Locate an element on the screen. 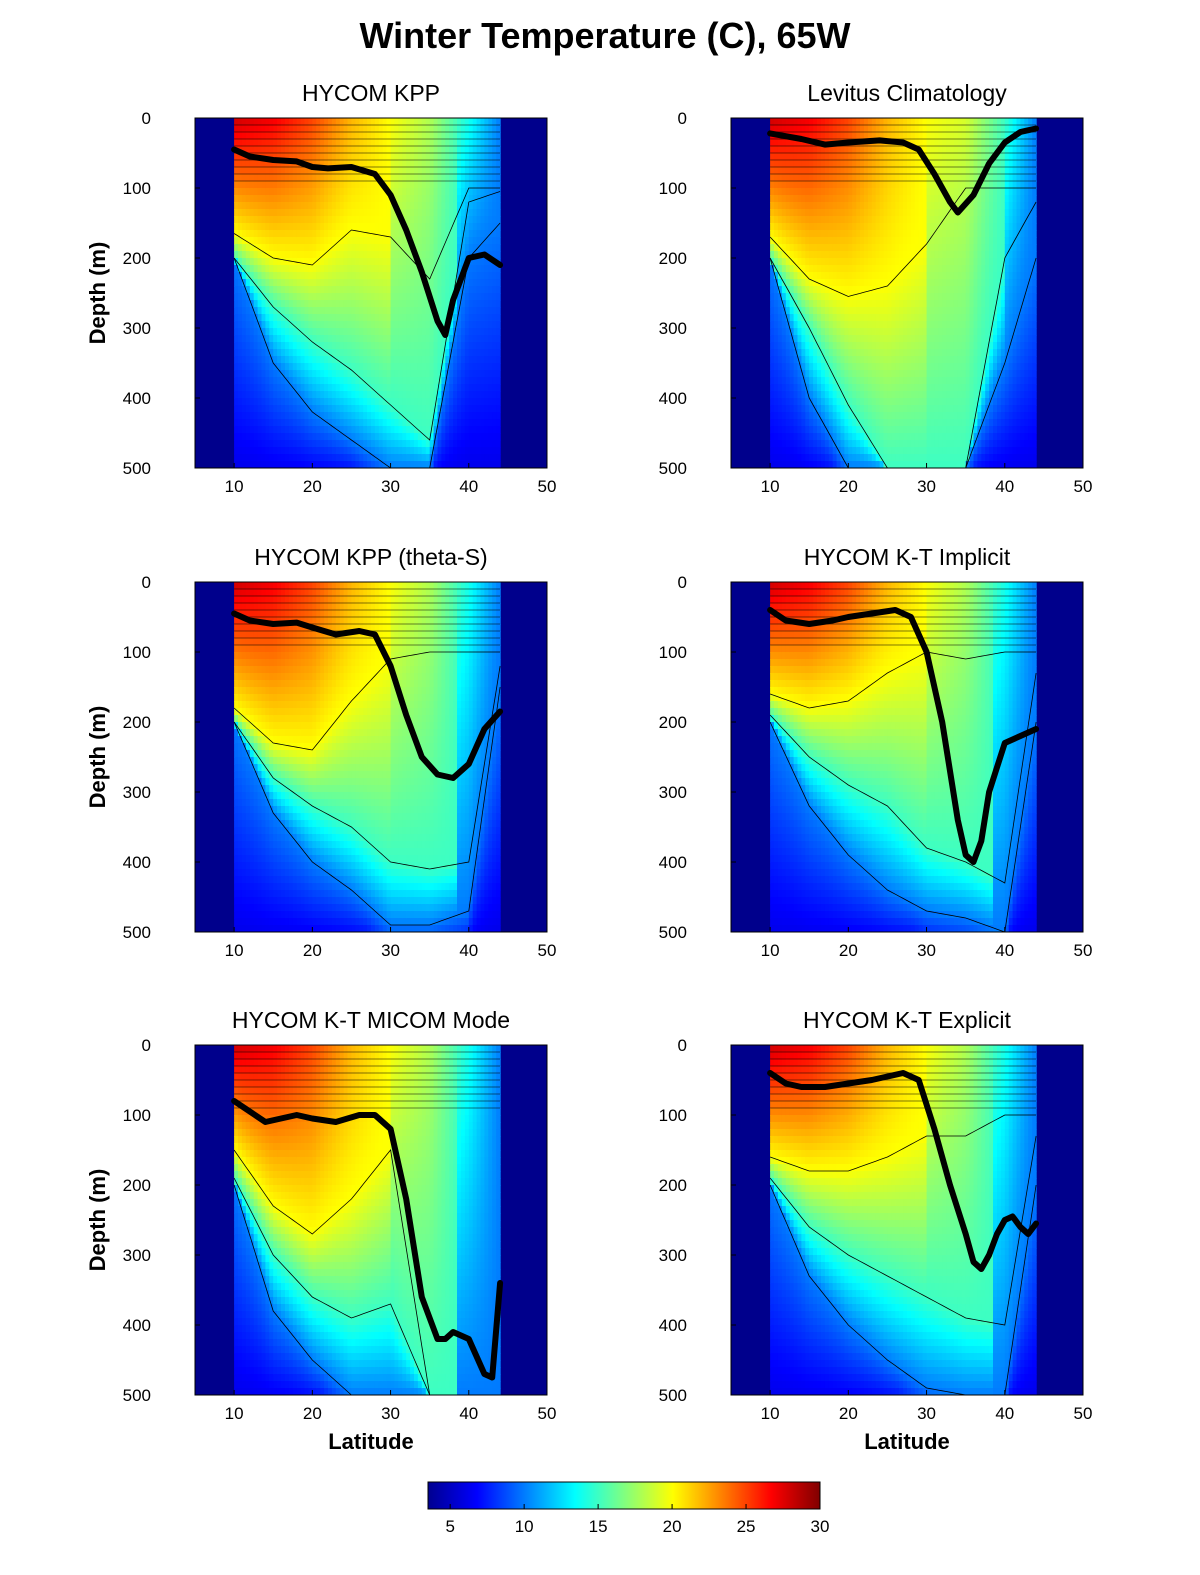 This screenshot has height=1575, width=1200. panel-title: HYCOM K-T Implicit is located at coordinates (907, 557).